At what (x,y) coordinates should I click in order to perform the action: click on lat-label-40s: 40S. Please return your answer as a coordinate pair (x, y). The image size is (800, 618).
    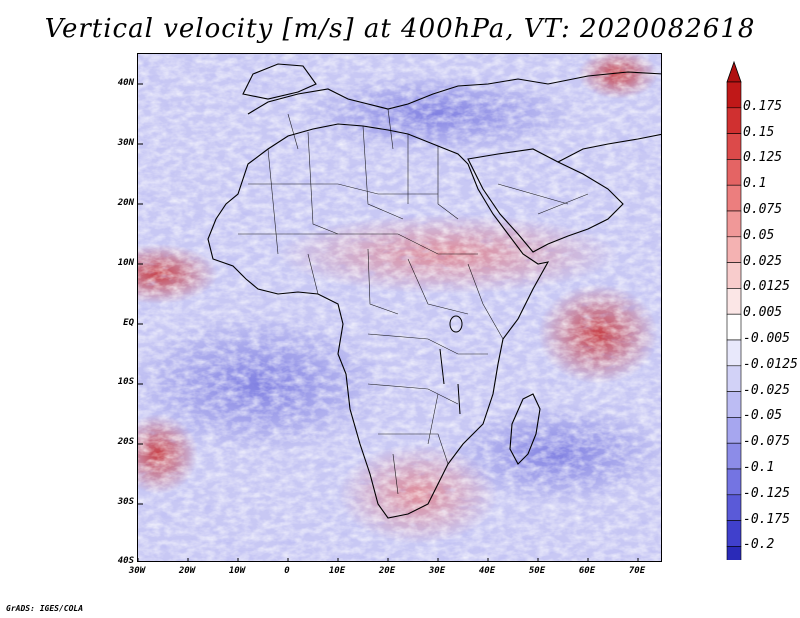
    Looking at the image, I should click on (125, 561).